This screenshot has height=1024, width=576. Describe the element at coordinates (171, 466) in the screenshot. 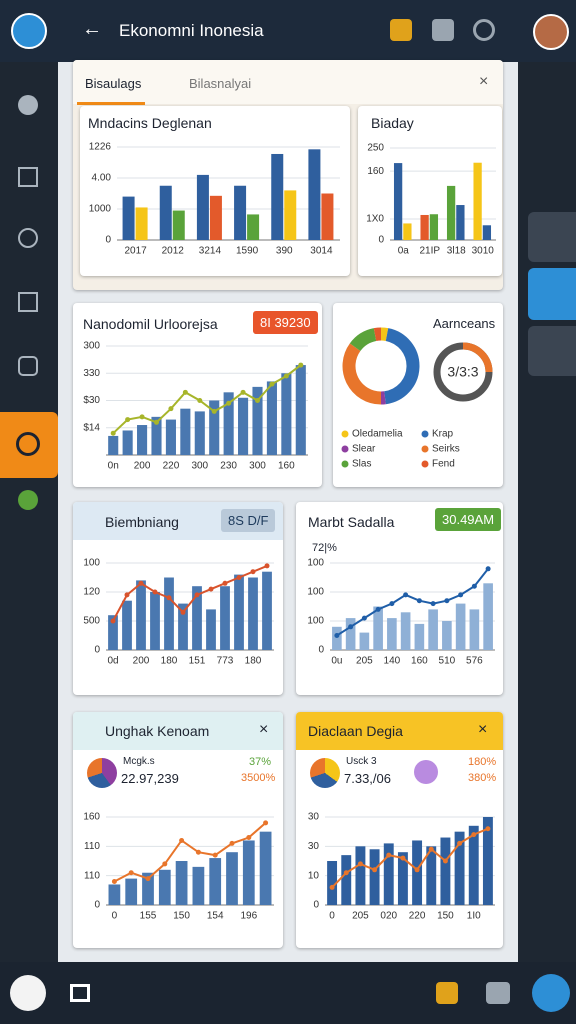

I see `x-tick-label: 220` at that location.